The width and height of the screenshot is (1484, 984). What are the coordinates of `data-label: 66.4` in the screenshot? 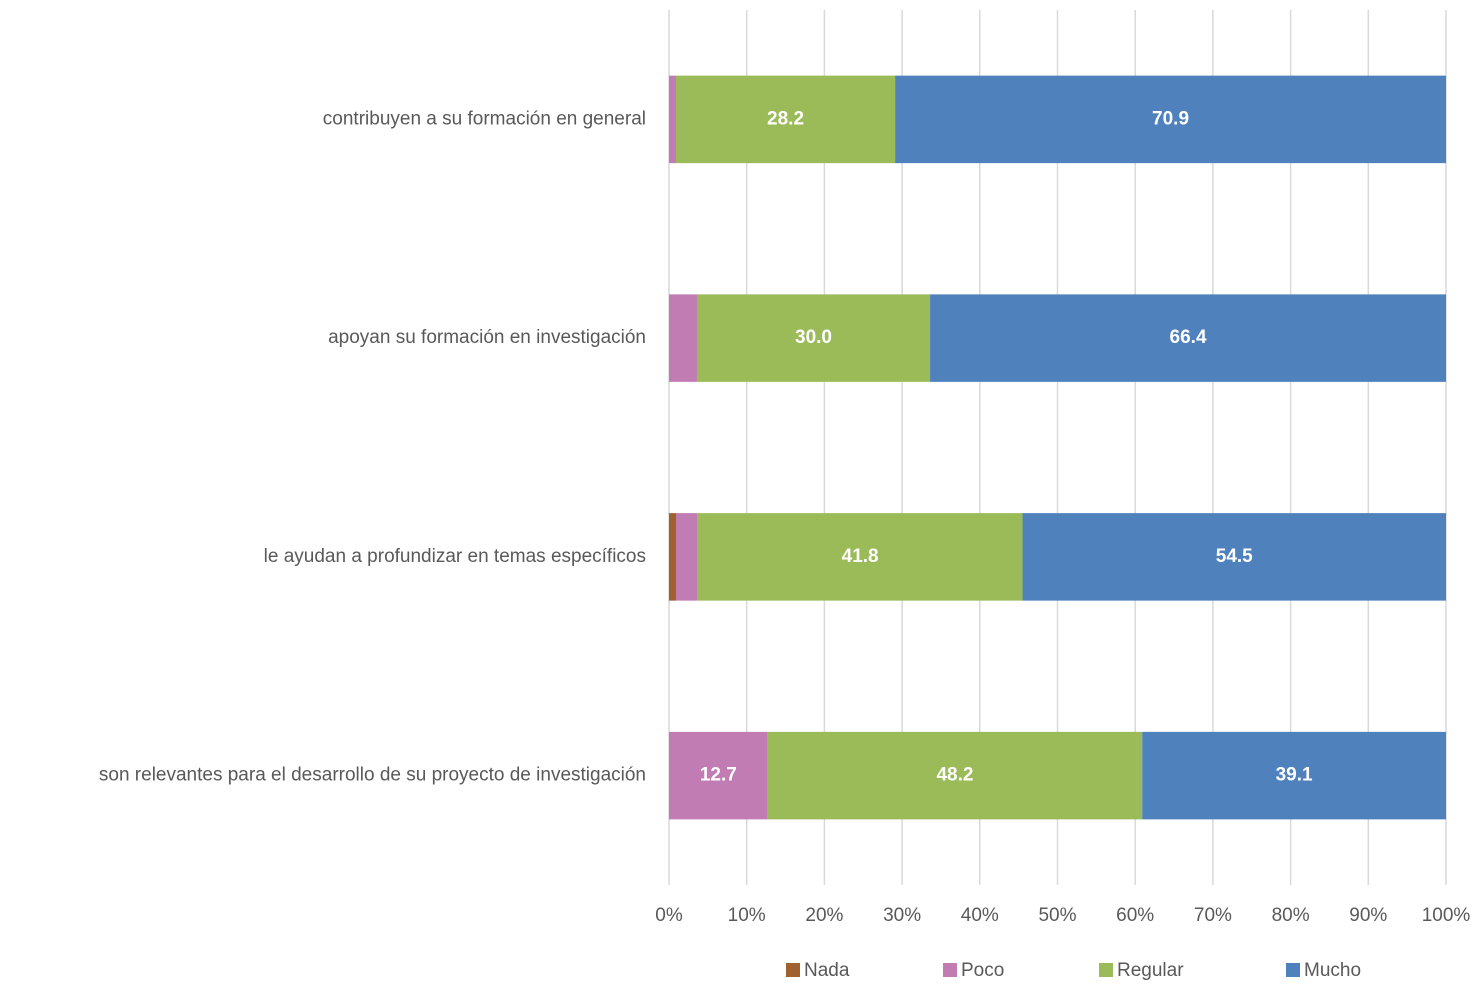 It's located at (1188, 337).